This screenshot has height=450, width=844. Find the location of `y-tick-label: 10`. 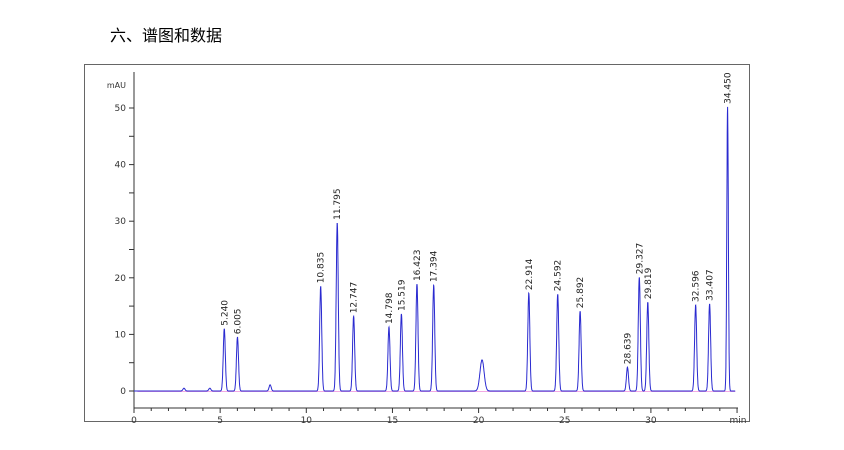

y-tick-label: 10 is located at coordinates (121, 335).